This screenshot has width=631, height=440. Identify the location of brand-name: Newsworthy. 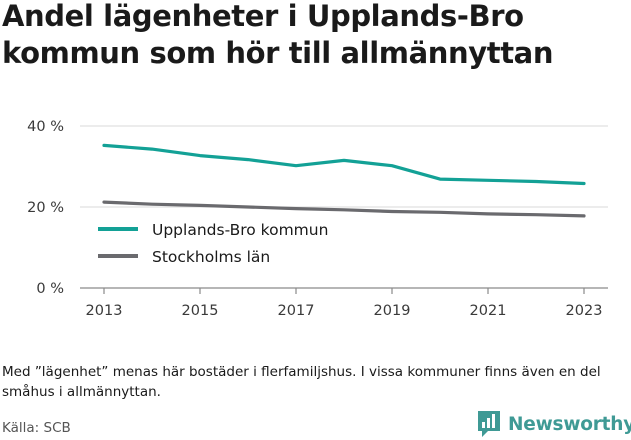
(569, 424).